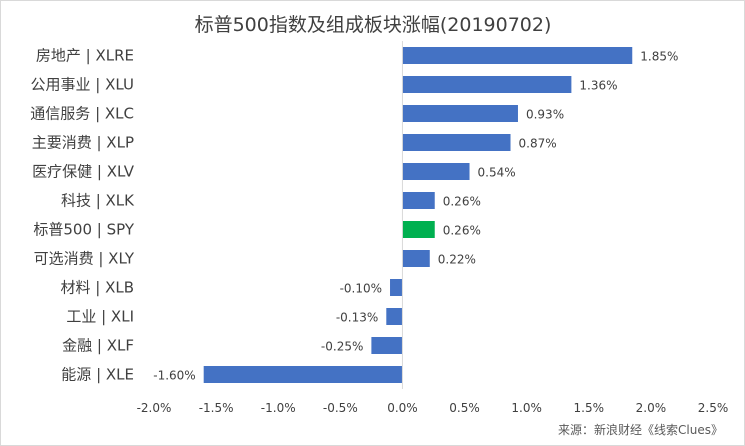 The width and height of the screenshot is (745, 446). I want to click on data-label-7: 0.22%, so click(457, 260).